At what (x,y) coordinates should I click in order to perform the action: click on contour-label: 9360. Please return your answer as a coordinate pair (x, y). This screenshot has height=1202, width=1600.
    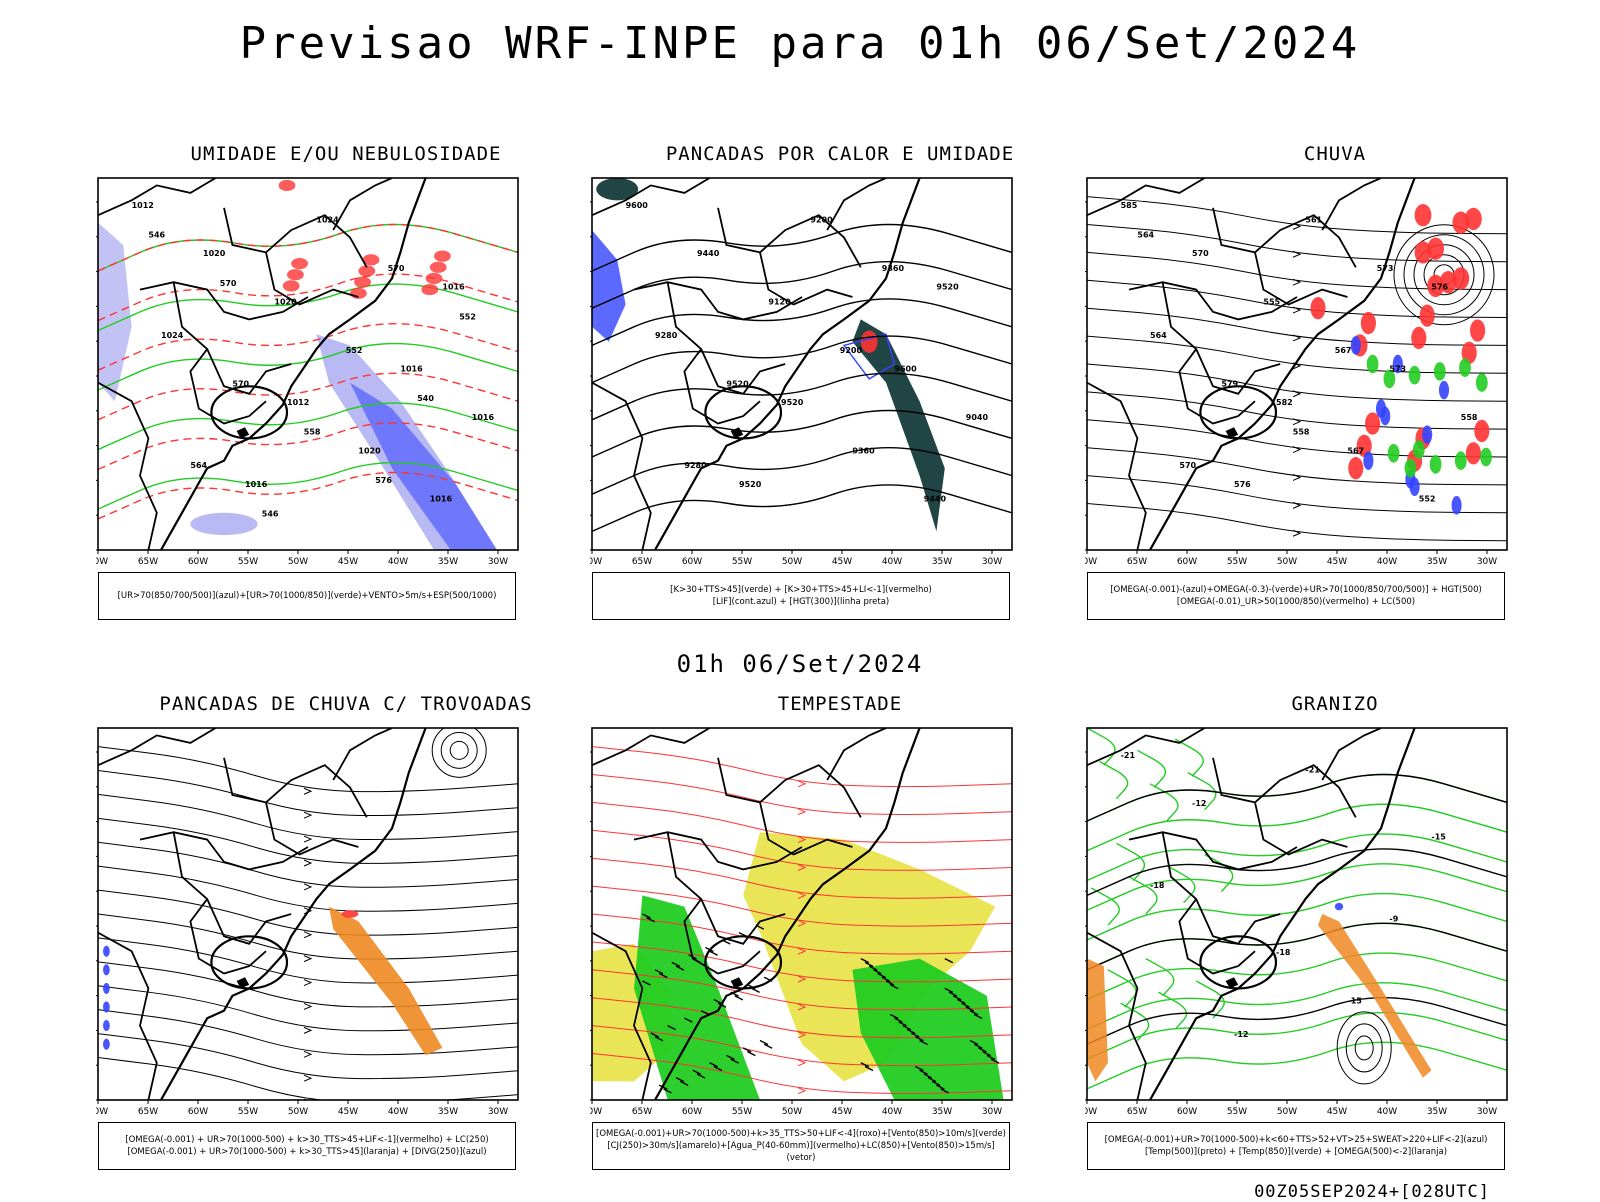
    Looking at the image, I should click on (893, 268).